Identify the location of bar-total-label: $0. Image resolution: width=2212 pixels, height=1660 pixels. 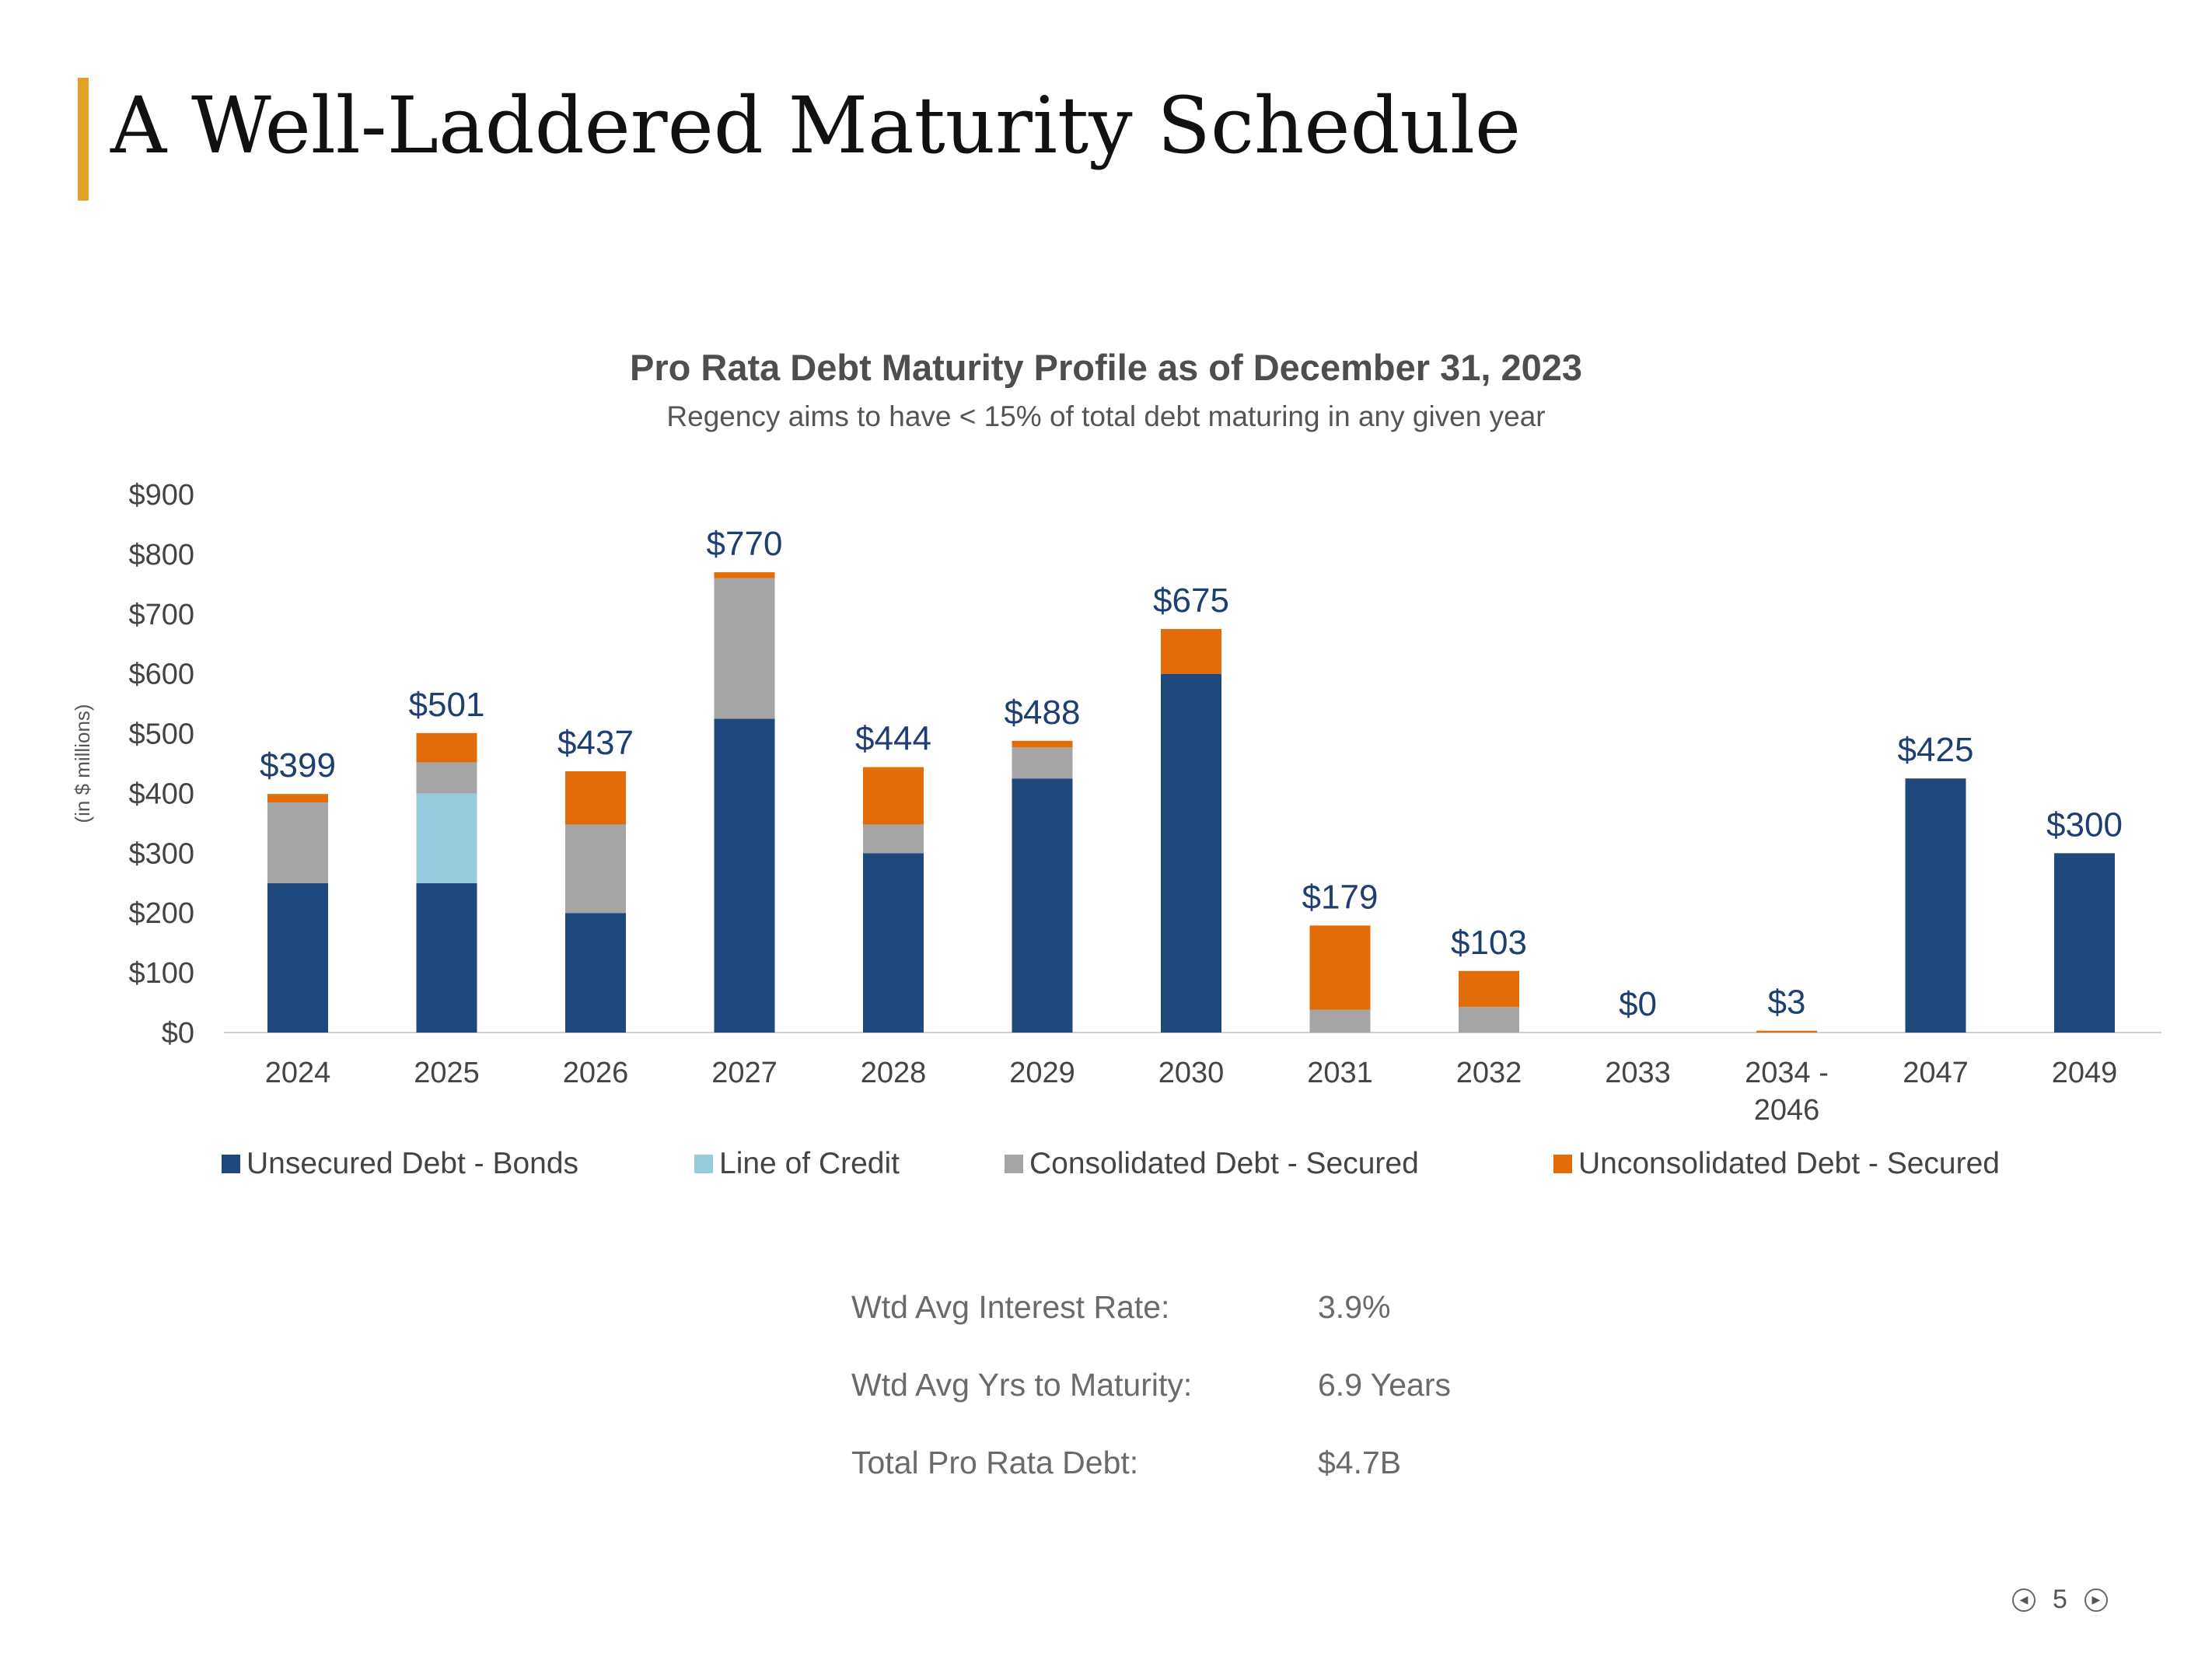
(1638, 1004).